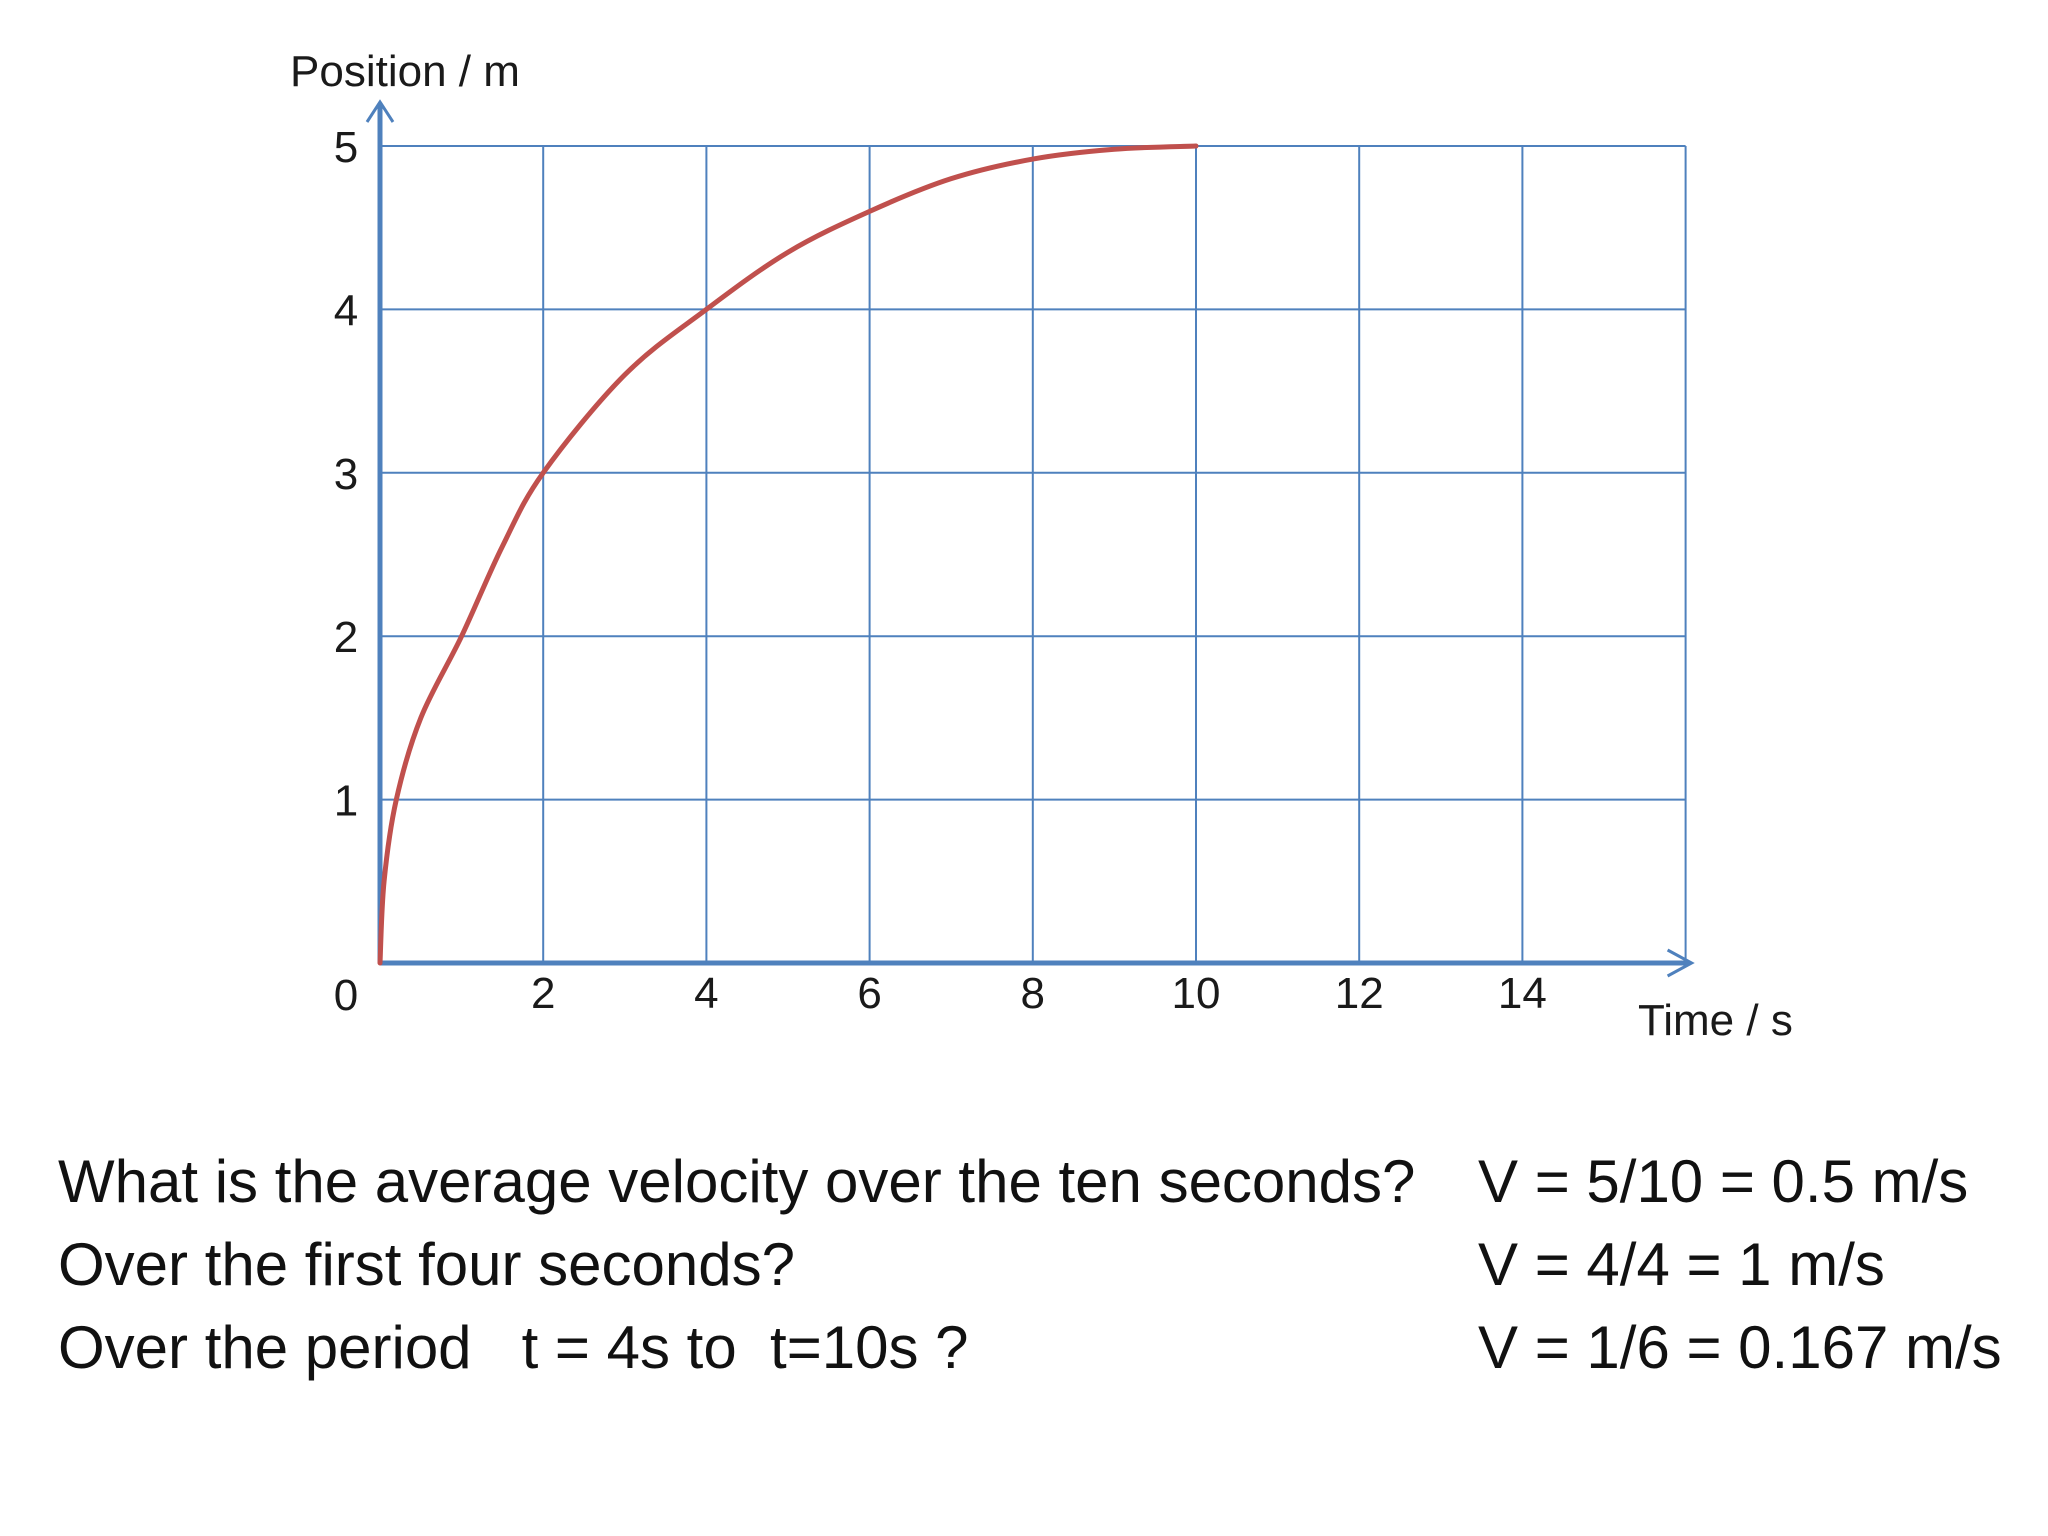 This screenshot has height=1536, width=2048. What do you see at coordinates (1715, 1020) in the screenshot?
I see `x-axis-label: Time / s` at bounding box center [1715, 1020].